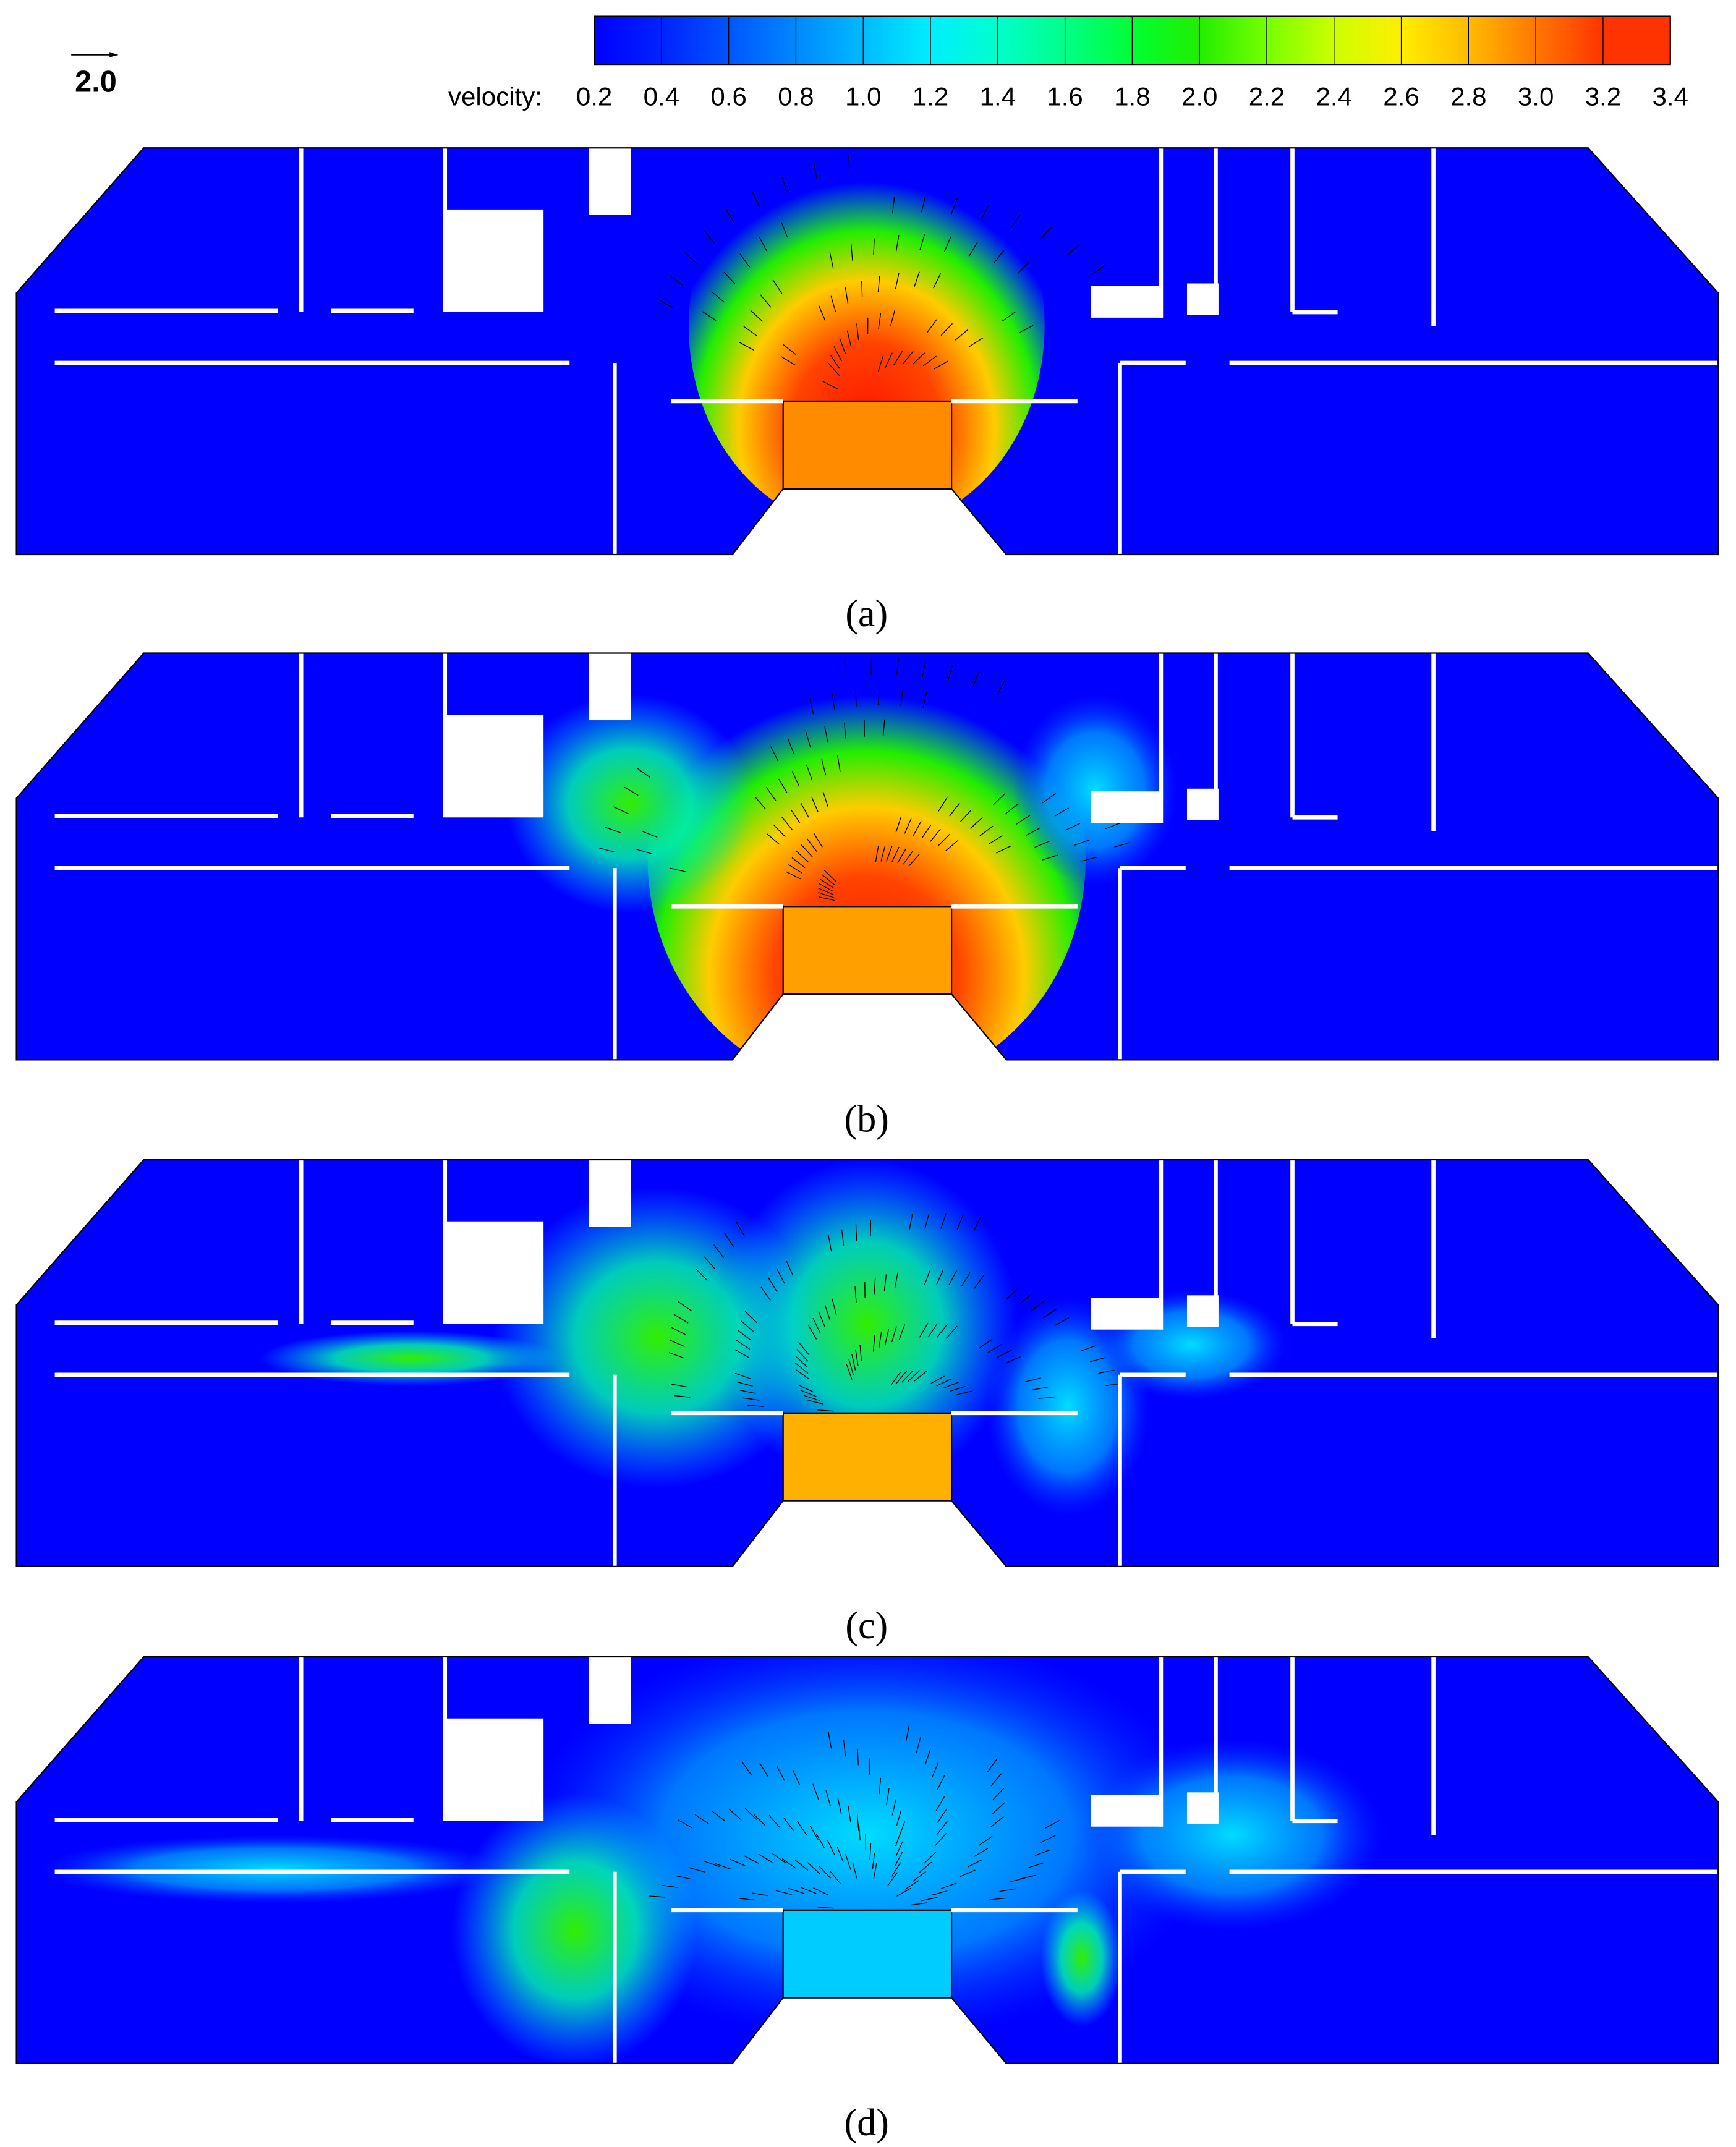 The height and width of the screenshot is (2147, 1736). Describe the element at coordinates (495, 96) in the screenshot. I see `legend-title: velocity:` at that location.